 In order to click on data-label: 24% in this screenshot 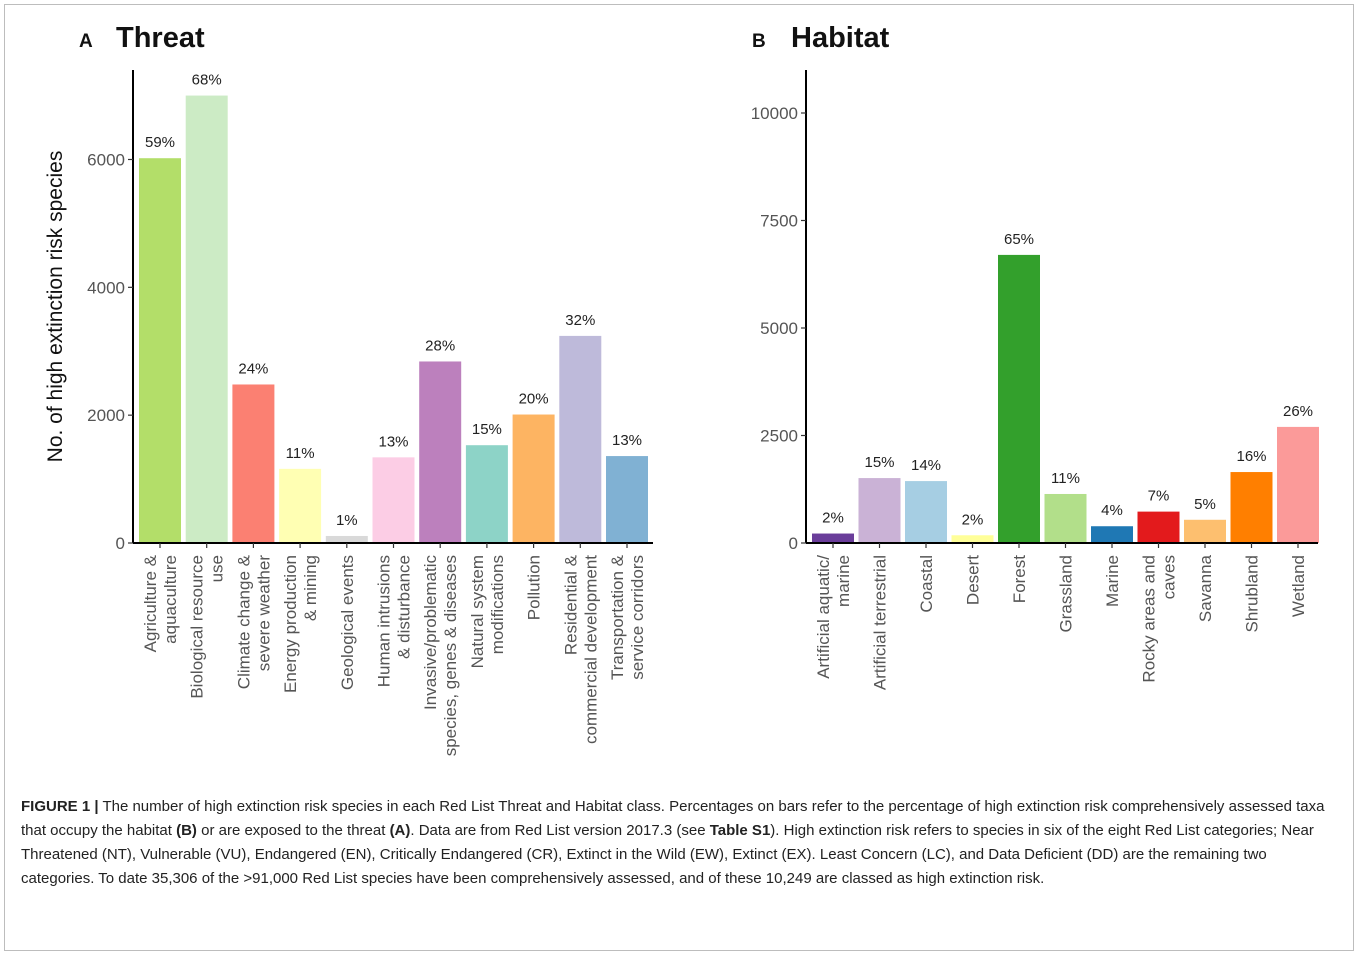, I will do `click(253, 368)`.